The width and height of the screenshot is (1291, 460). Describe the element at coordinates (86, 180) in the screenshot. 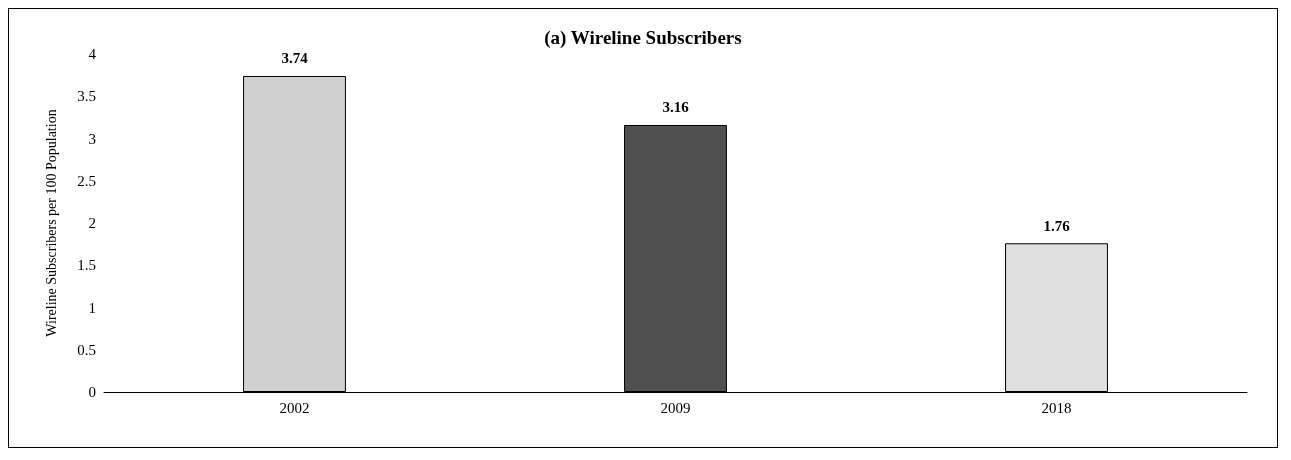

I see `y-tick-label: 2.5` at that location.